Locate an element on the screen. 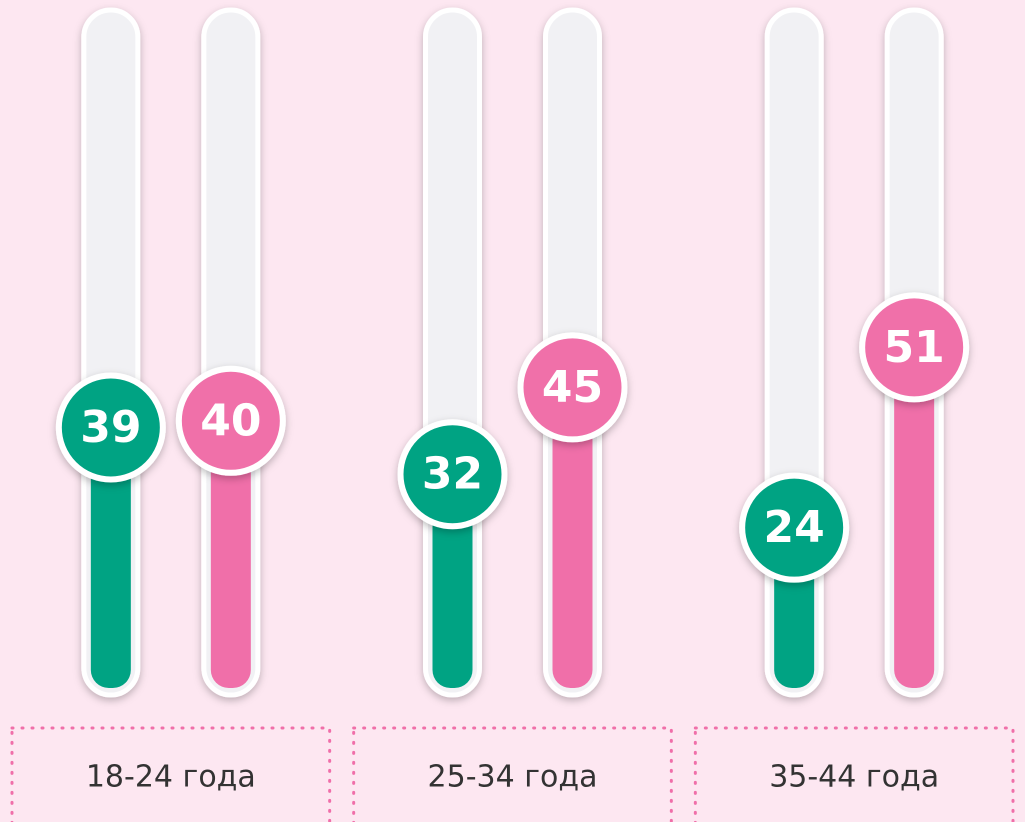  value-label: 40 is located at coordinates (230, 420).